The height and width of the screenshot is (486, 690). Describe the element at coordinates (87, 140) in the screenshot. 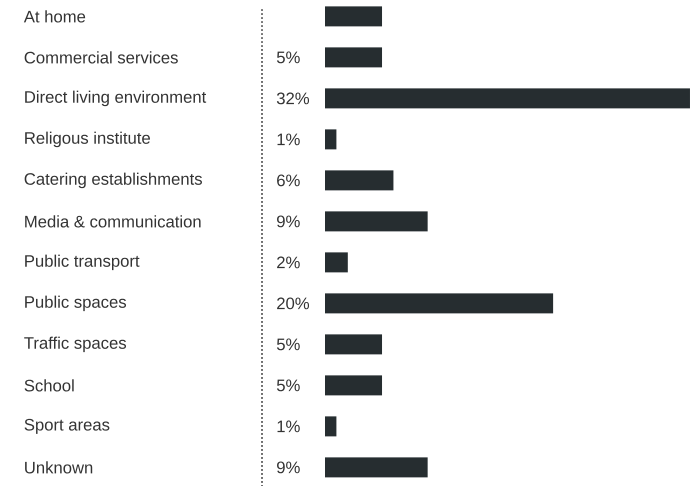

I see `y-tick-label: Religous institute` at that location.